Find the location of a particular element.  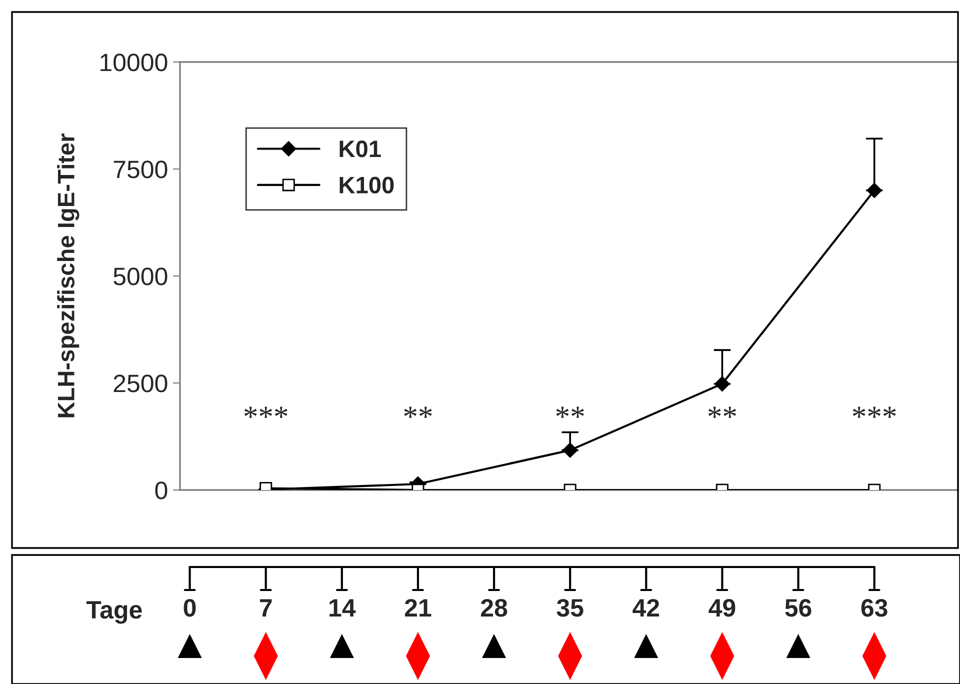

x-tick-label: 56 is located at coordinates (798, 607).